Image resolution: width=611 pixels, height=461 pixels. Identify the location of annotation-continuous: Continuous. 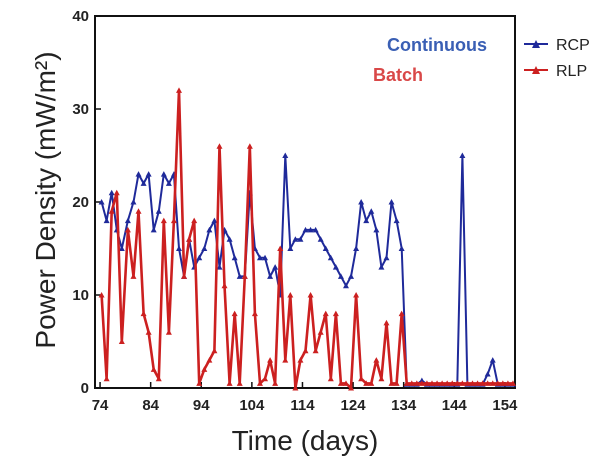
(437, 45).